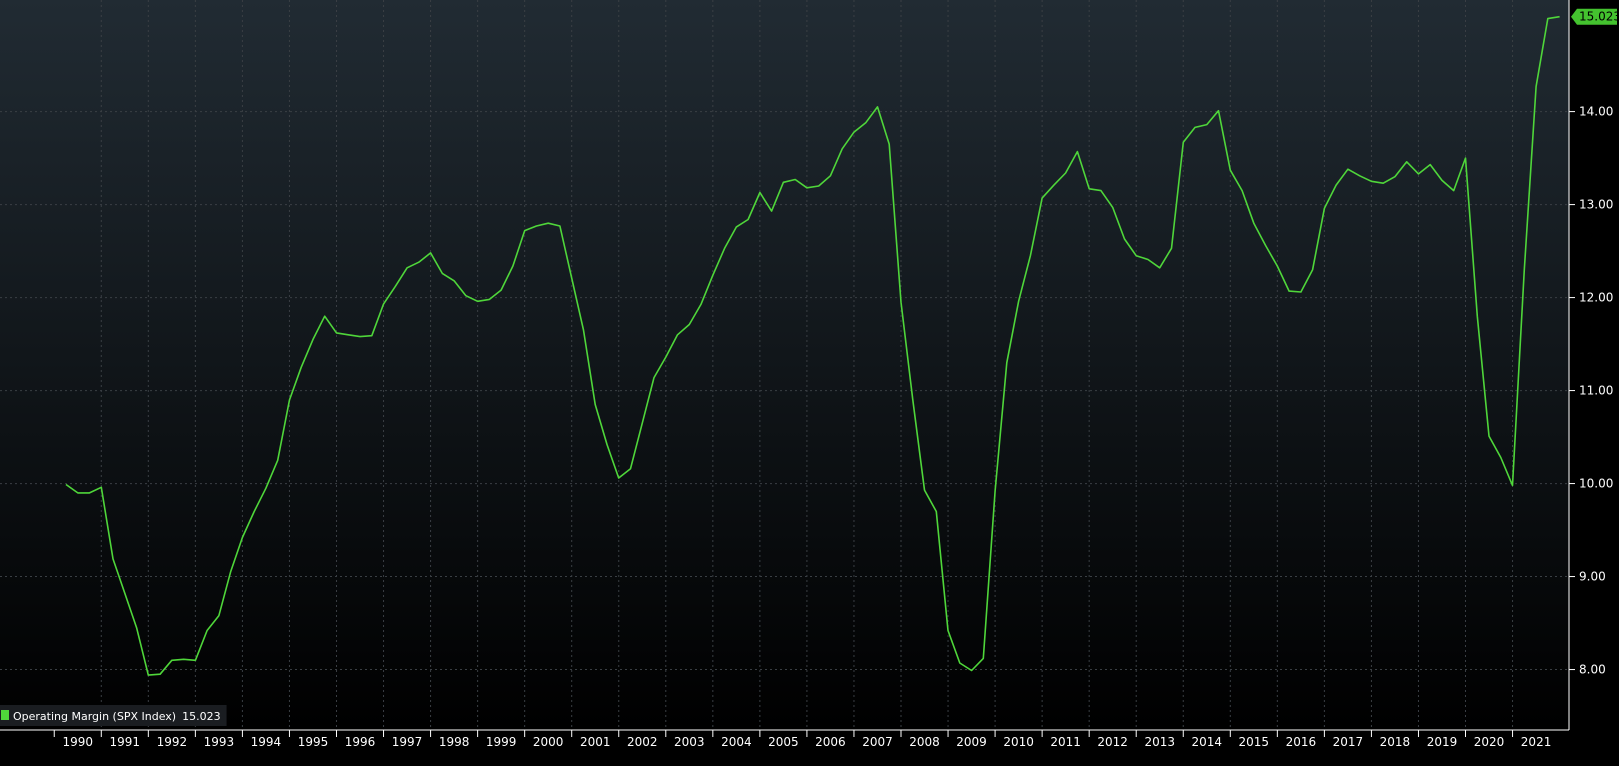  I want to click on axis-strip-bottom, so click(809, 745).